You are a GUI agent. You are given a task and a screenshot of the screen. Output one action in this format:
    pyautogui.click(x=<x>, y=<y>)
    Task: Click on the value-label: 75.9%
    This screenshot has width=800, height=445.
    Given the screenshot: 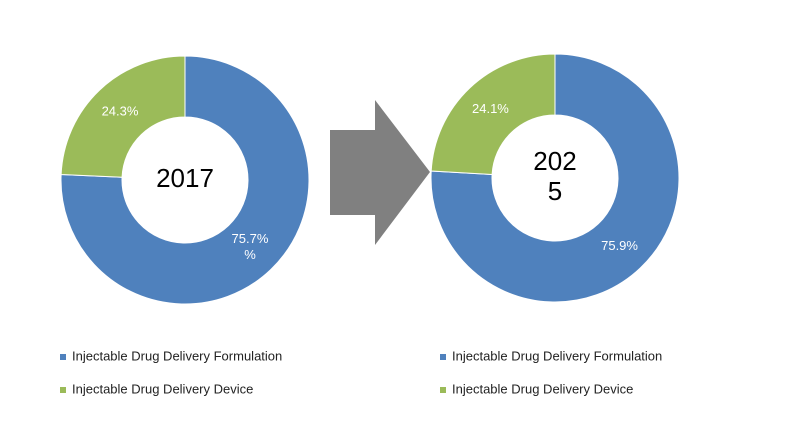 What is the action you would take?
    pyautogui.click(x=619, y=245)
    